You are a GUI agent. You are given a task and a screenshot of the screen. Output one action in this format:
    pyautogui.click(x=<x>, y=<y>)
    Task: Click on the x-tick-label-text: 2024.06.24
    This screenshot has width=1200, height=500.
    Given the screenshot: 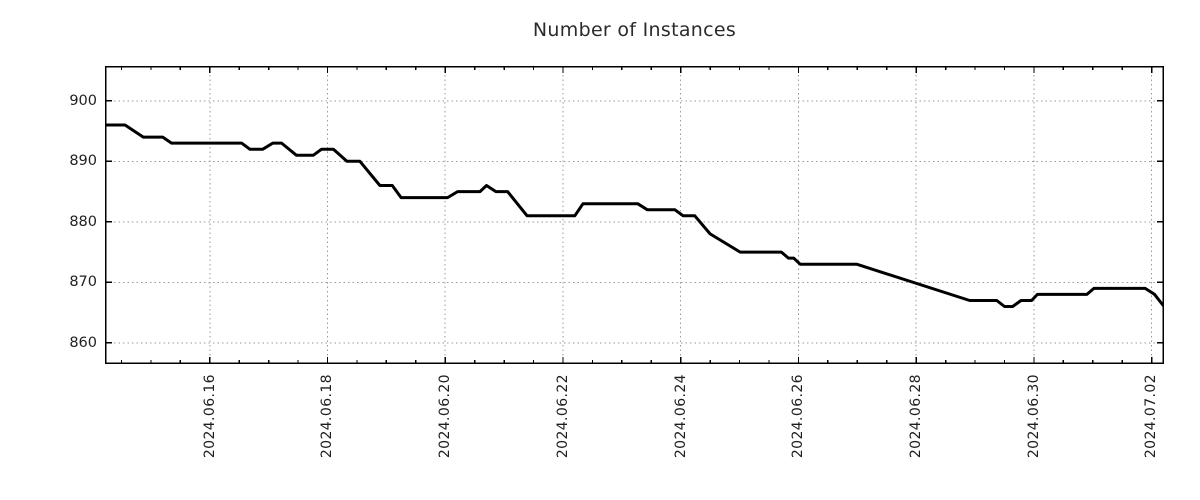 What is the action you would take?
    pyautogui.click(x=680, y=416)
    